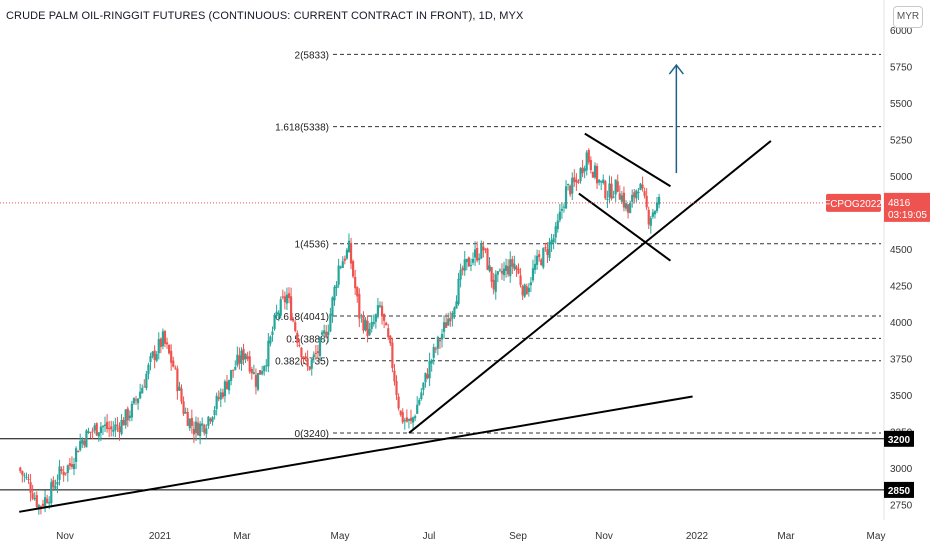 The width and height of the screenshot is (932, 555). I want to click on last-price-tag, so click(907, 207).